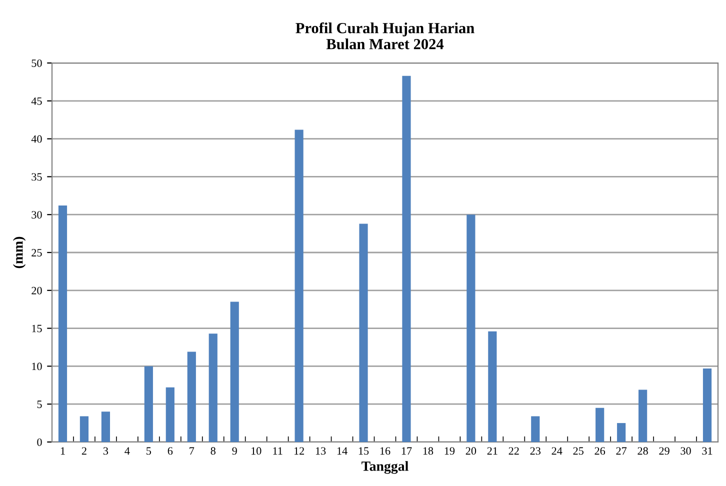 The image size is (726, 486). Describe the element at coordinates (385, 451) in the screenshot. I see `x-tick-label: 16` at that location.